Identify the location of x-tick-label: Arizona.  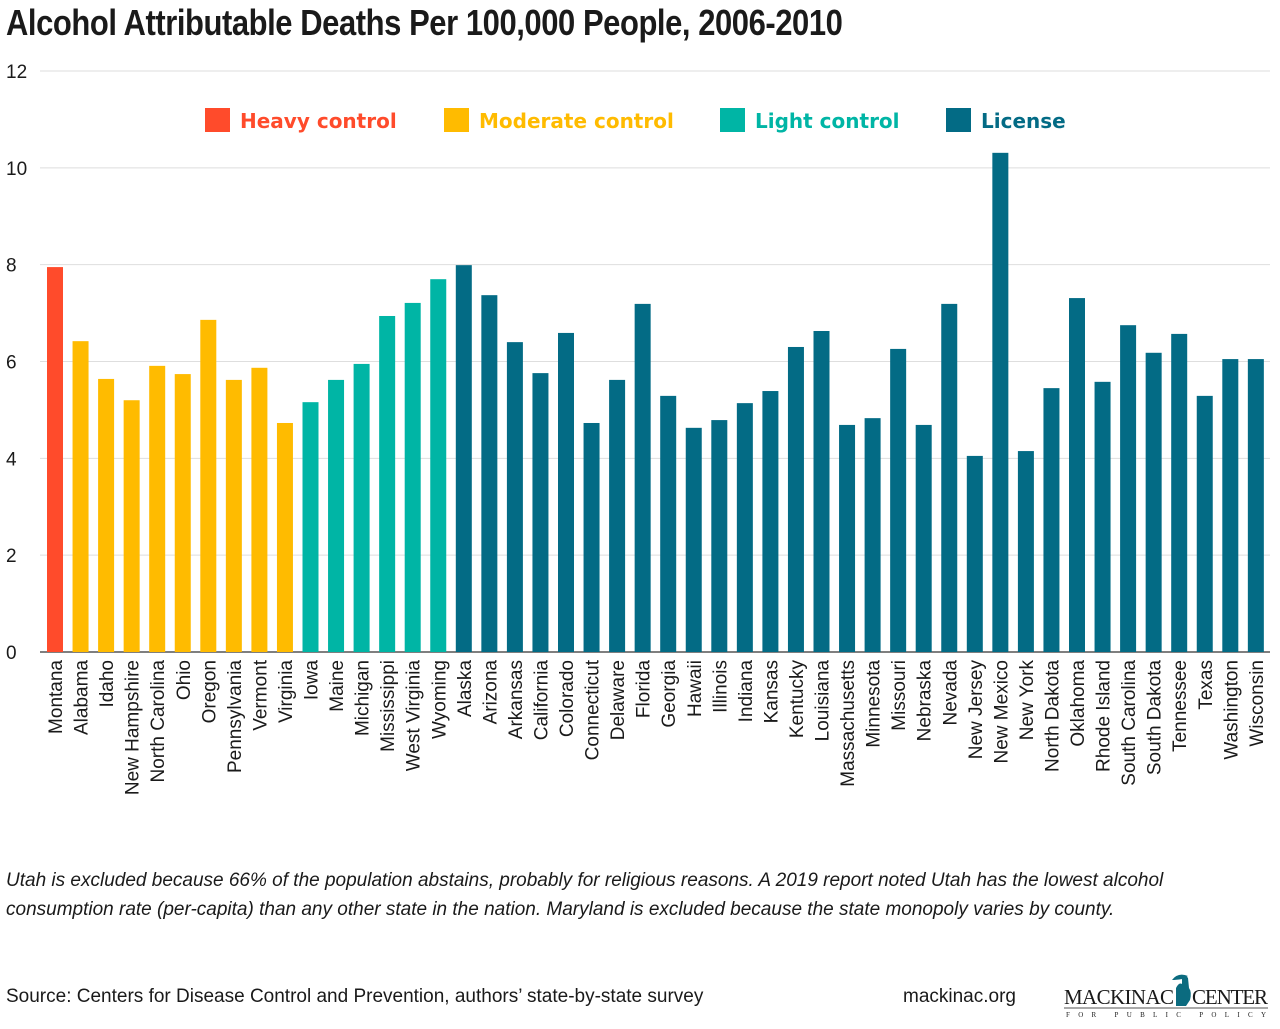
(490, 692).